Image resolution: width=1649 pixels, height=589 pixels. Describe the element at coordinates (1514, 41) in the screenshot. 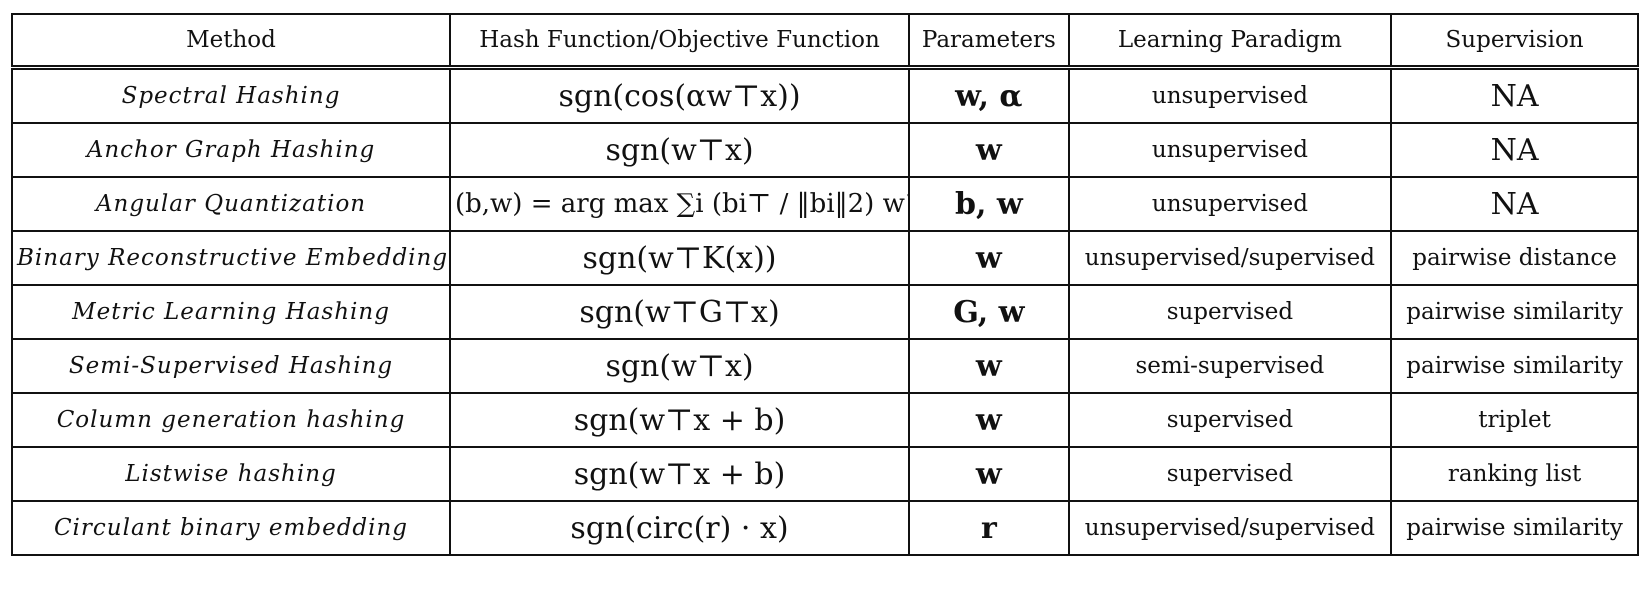

I see `header-supervision: Supervision` at that location.